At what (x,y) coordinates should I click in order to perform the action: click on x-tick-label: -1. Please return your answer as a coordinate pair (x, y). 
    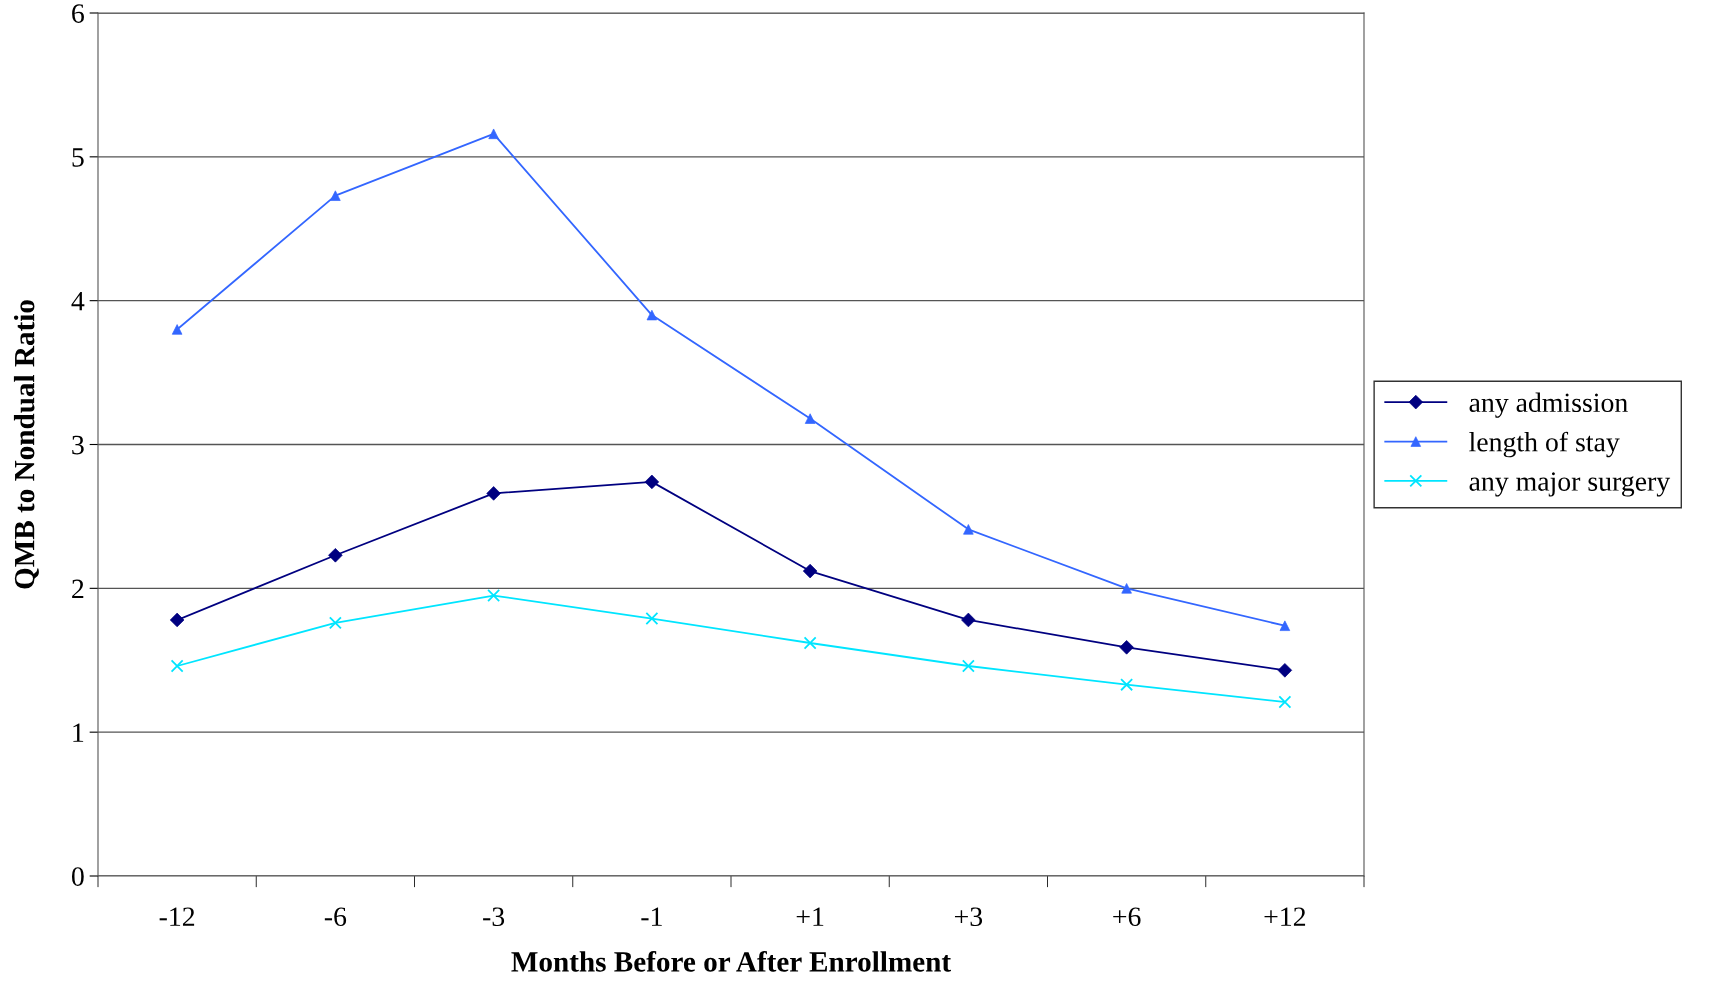
    Looking at the image, I should click on (651, 916).